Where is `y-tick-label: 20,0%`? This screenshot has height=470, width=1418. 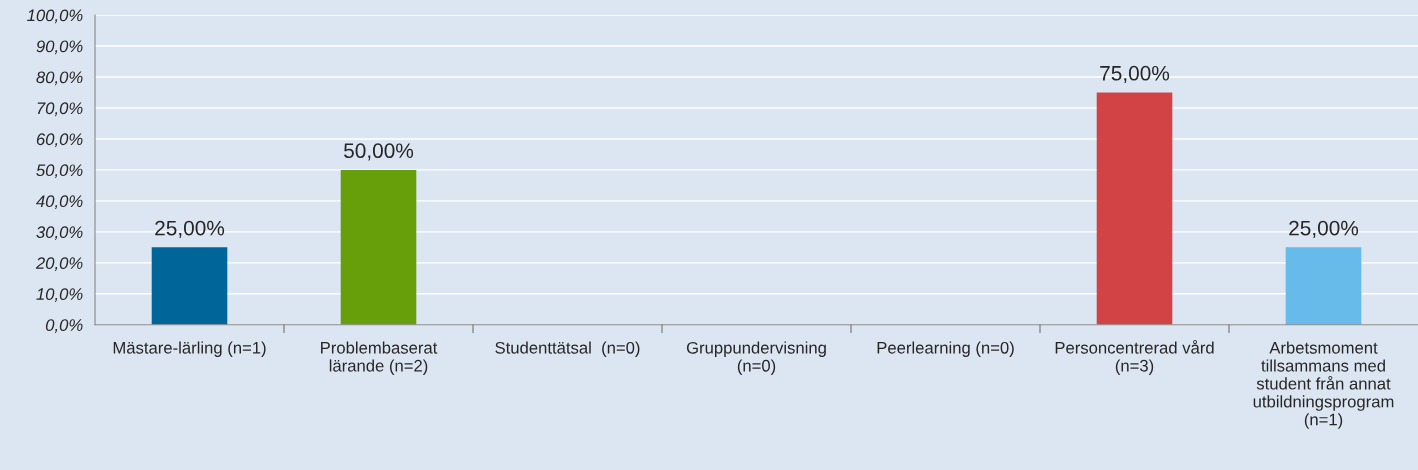 y-tick-label: 20,0% is located at coordinates (59, 264).